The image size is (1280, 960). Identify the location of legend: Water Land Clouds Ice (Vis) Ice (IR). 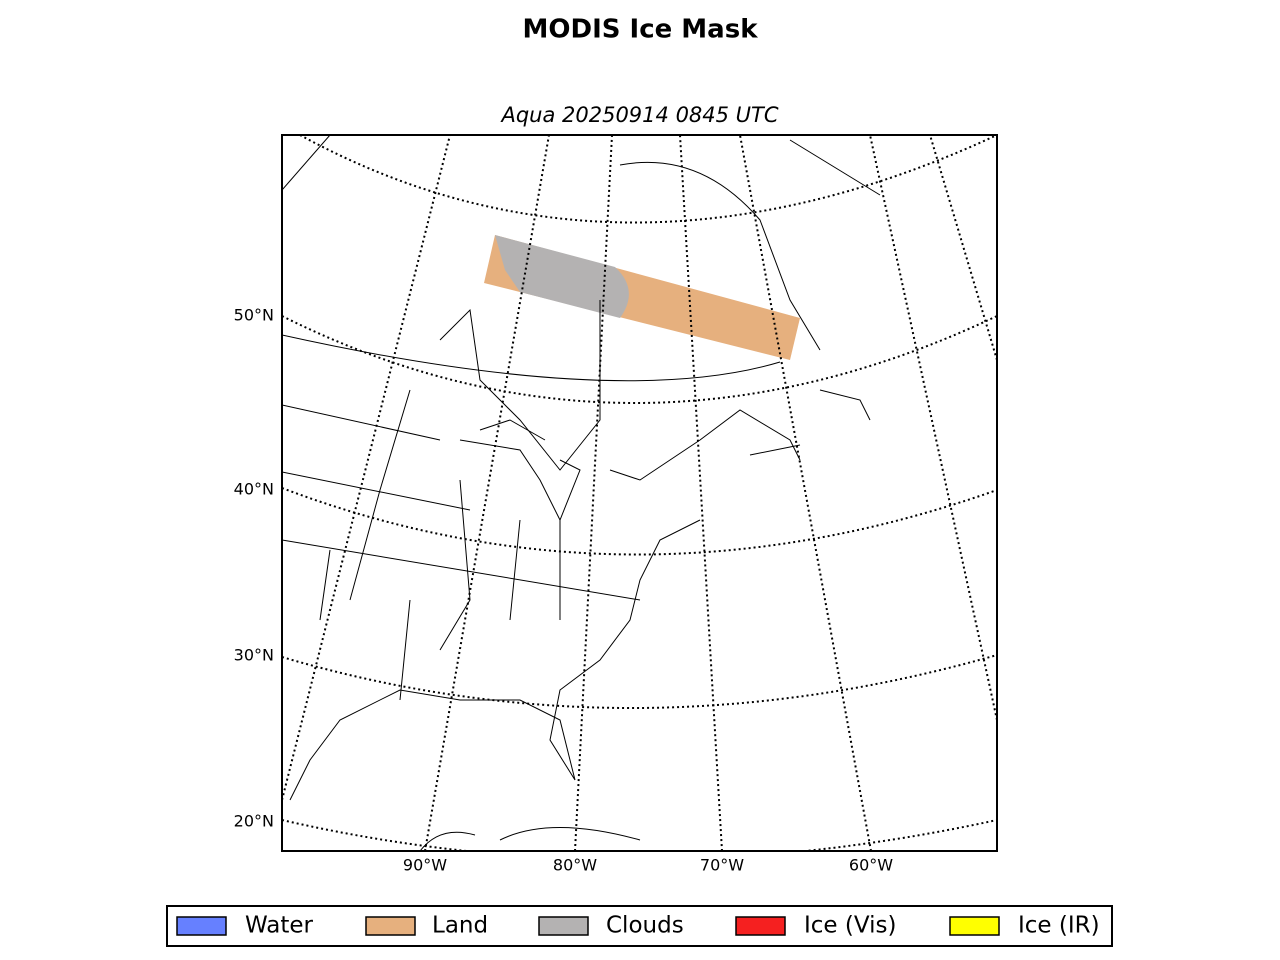
(638, 926).